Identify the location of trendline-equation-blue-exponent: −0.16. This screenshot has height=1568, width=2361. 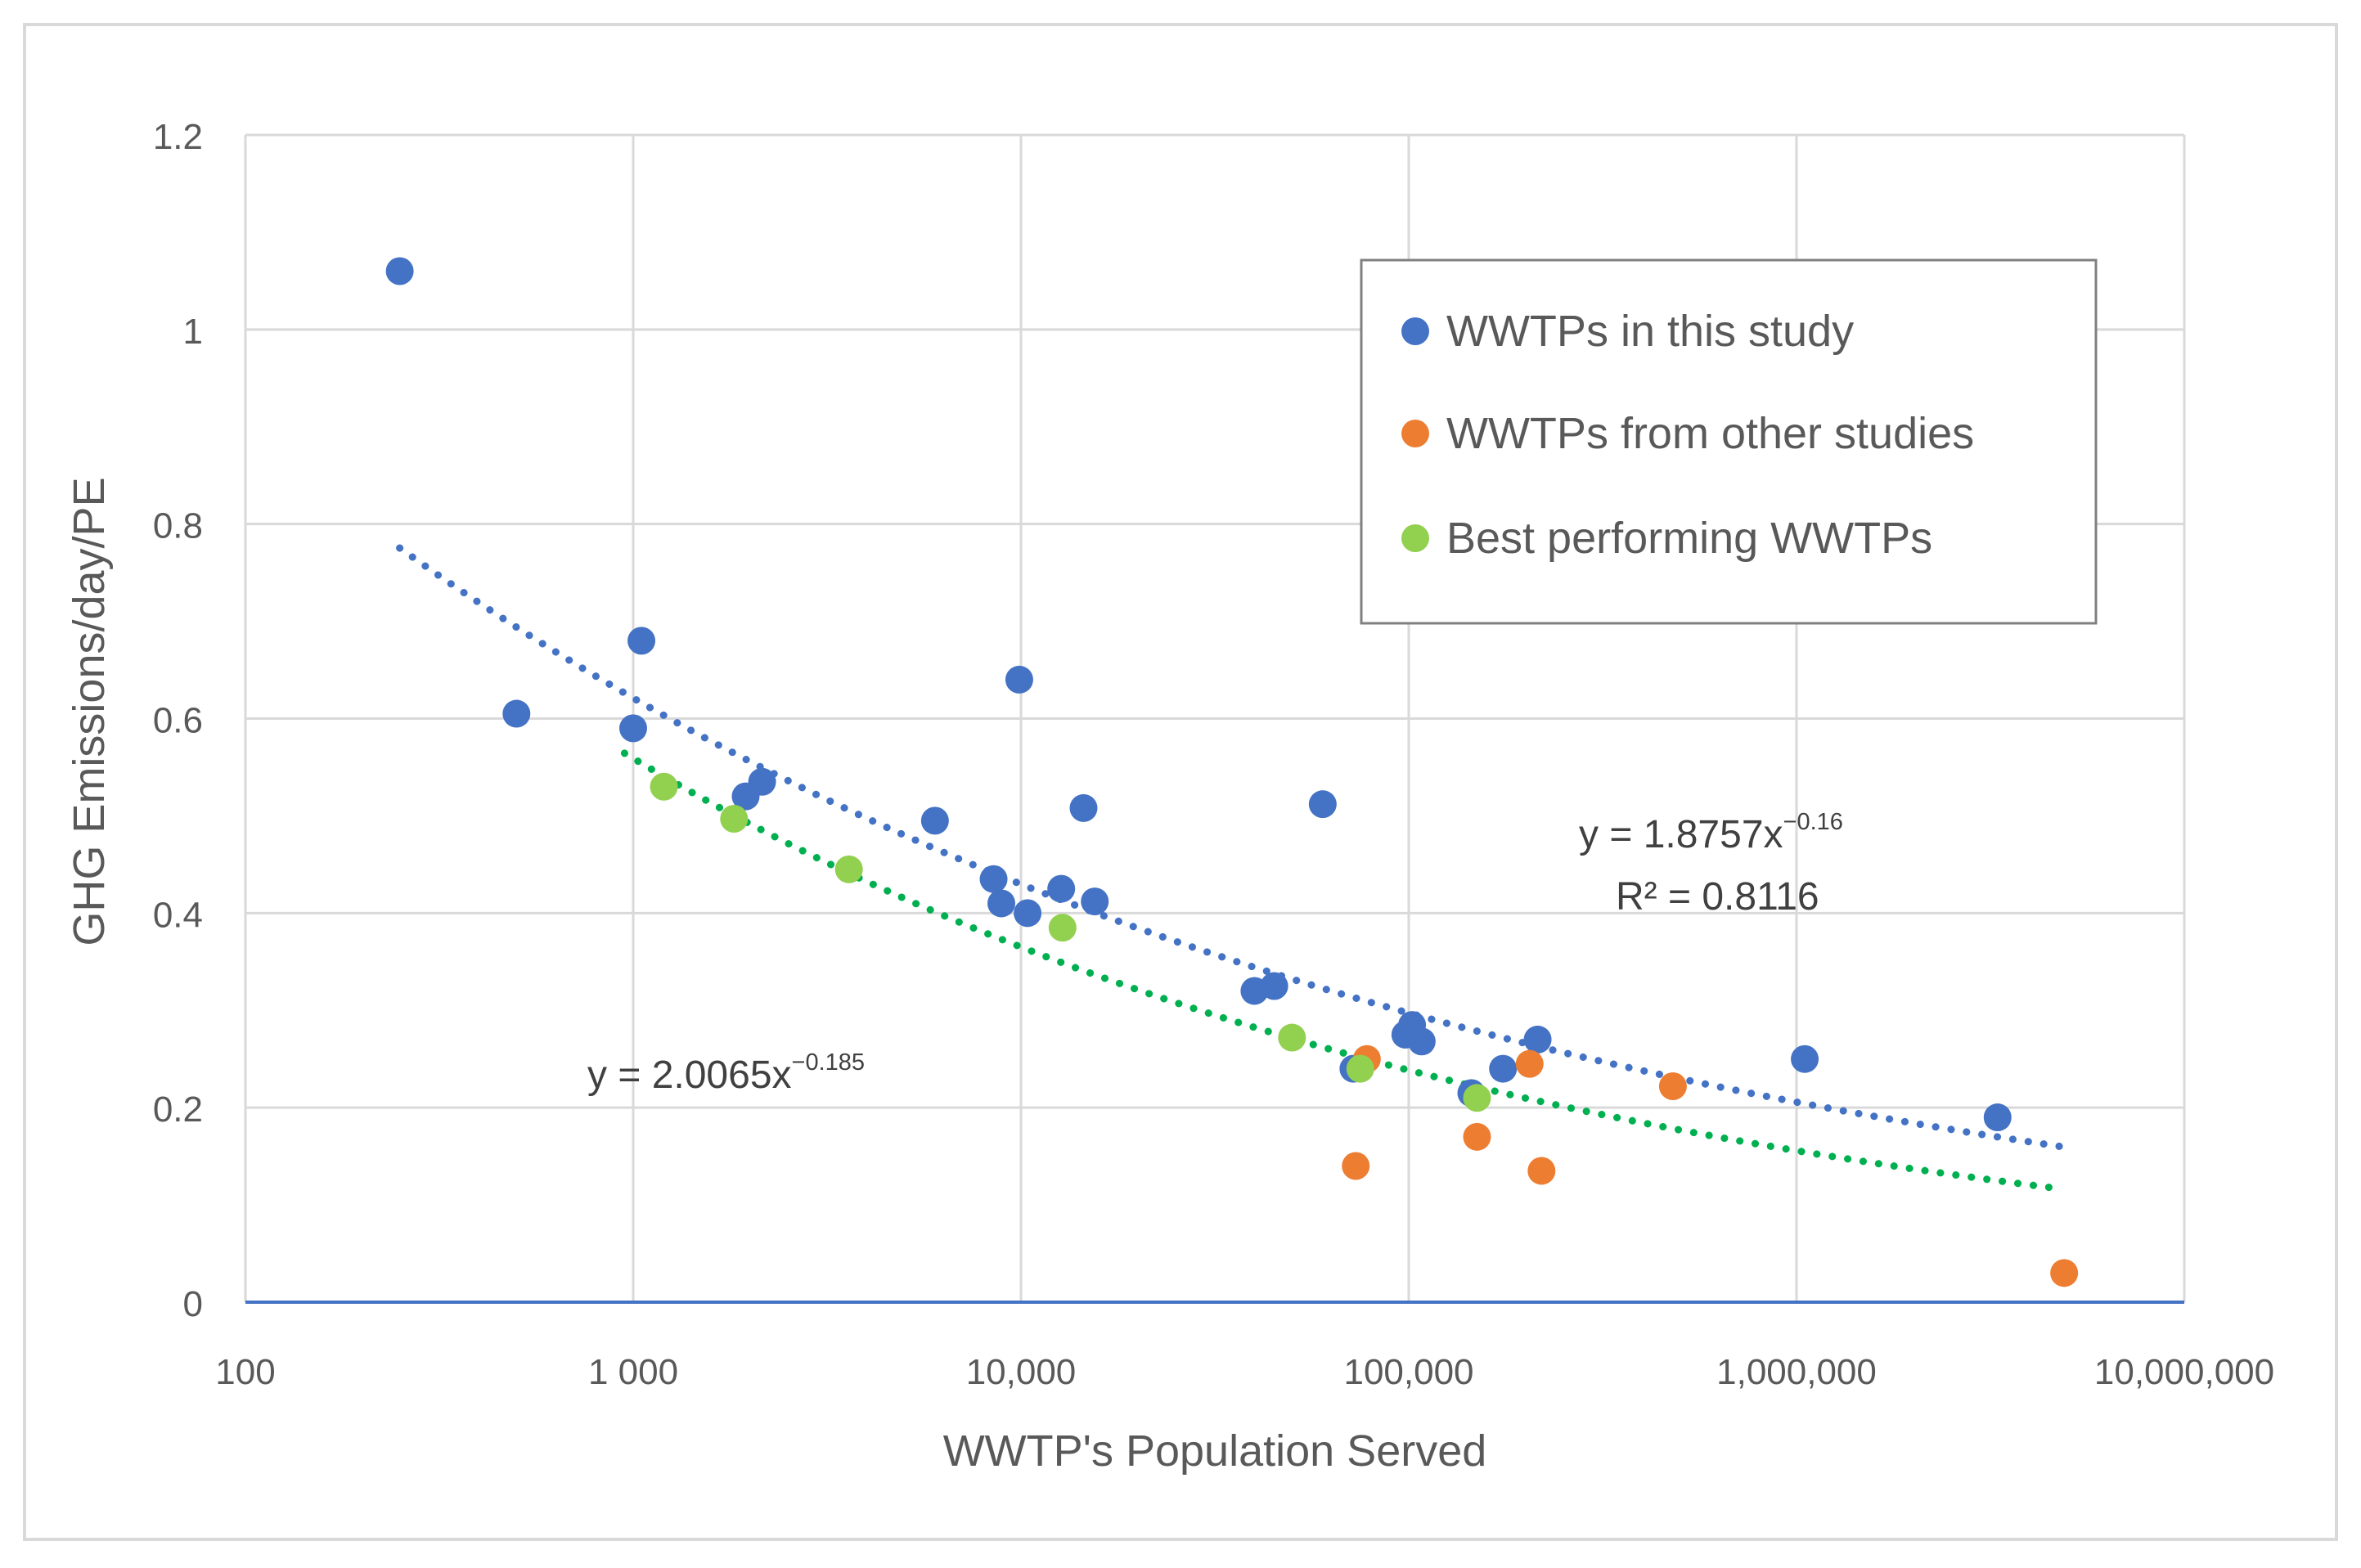
(1813, 822).